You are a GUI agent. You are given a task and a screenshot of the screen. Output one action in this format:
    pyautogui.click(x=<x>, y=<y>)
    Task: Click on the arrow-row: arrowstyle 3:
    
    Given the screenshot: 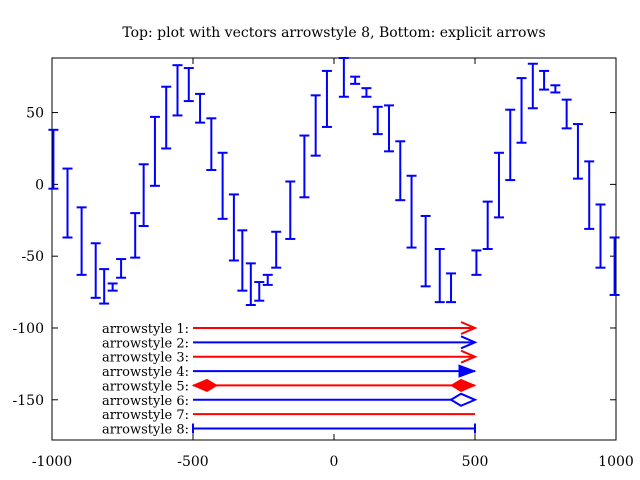 What is the action you would take?
    pyautogui.click(x=290, y=357)
    